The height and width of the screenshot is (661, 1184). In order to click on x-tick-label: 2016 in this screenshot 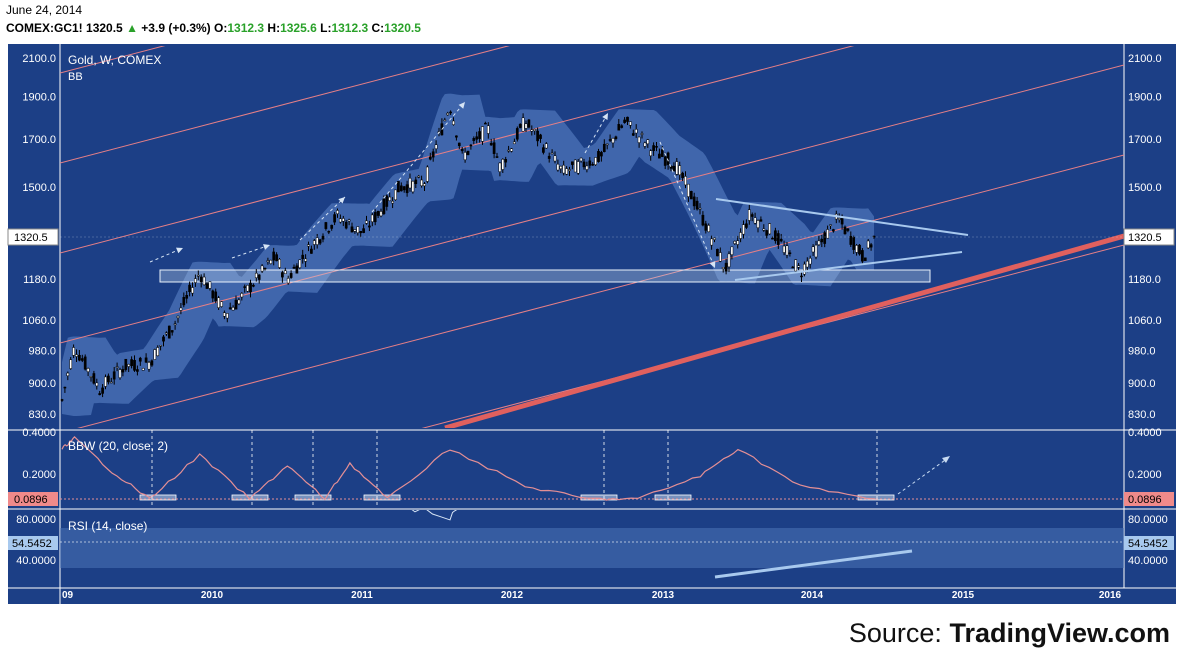, I will do `click(1110, 595)`.